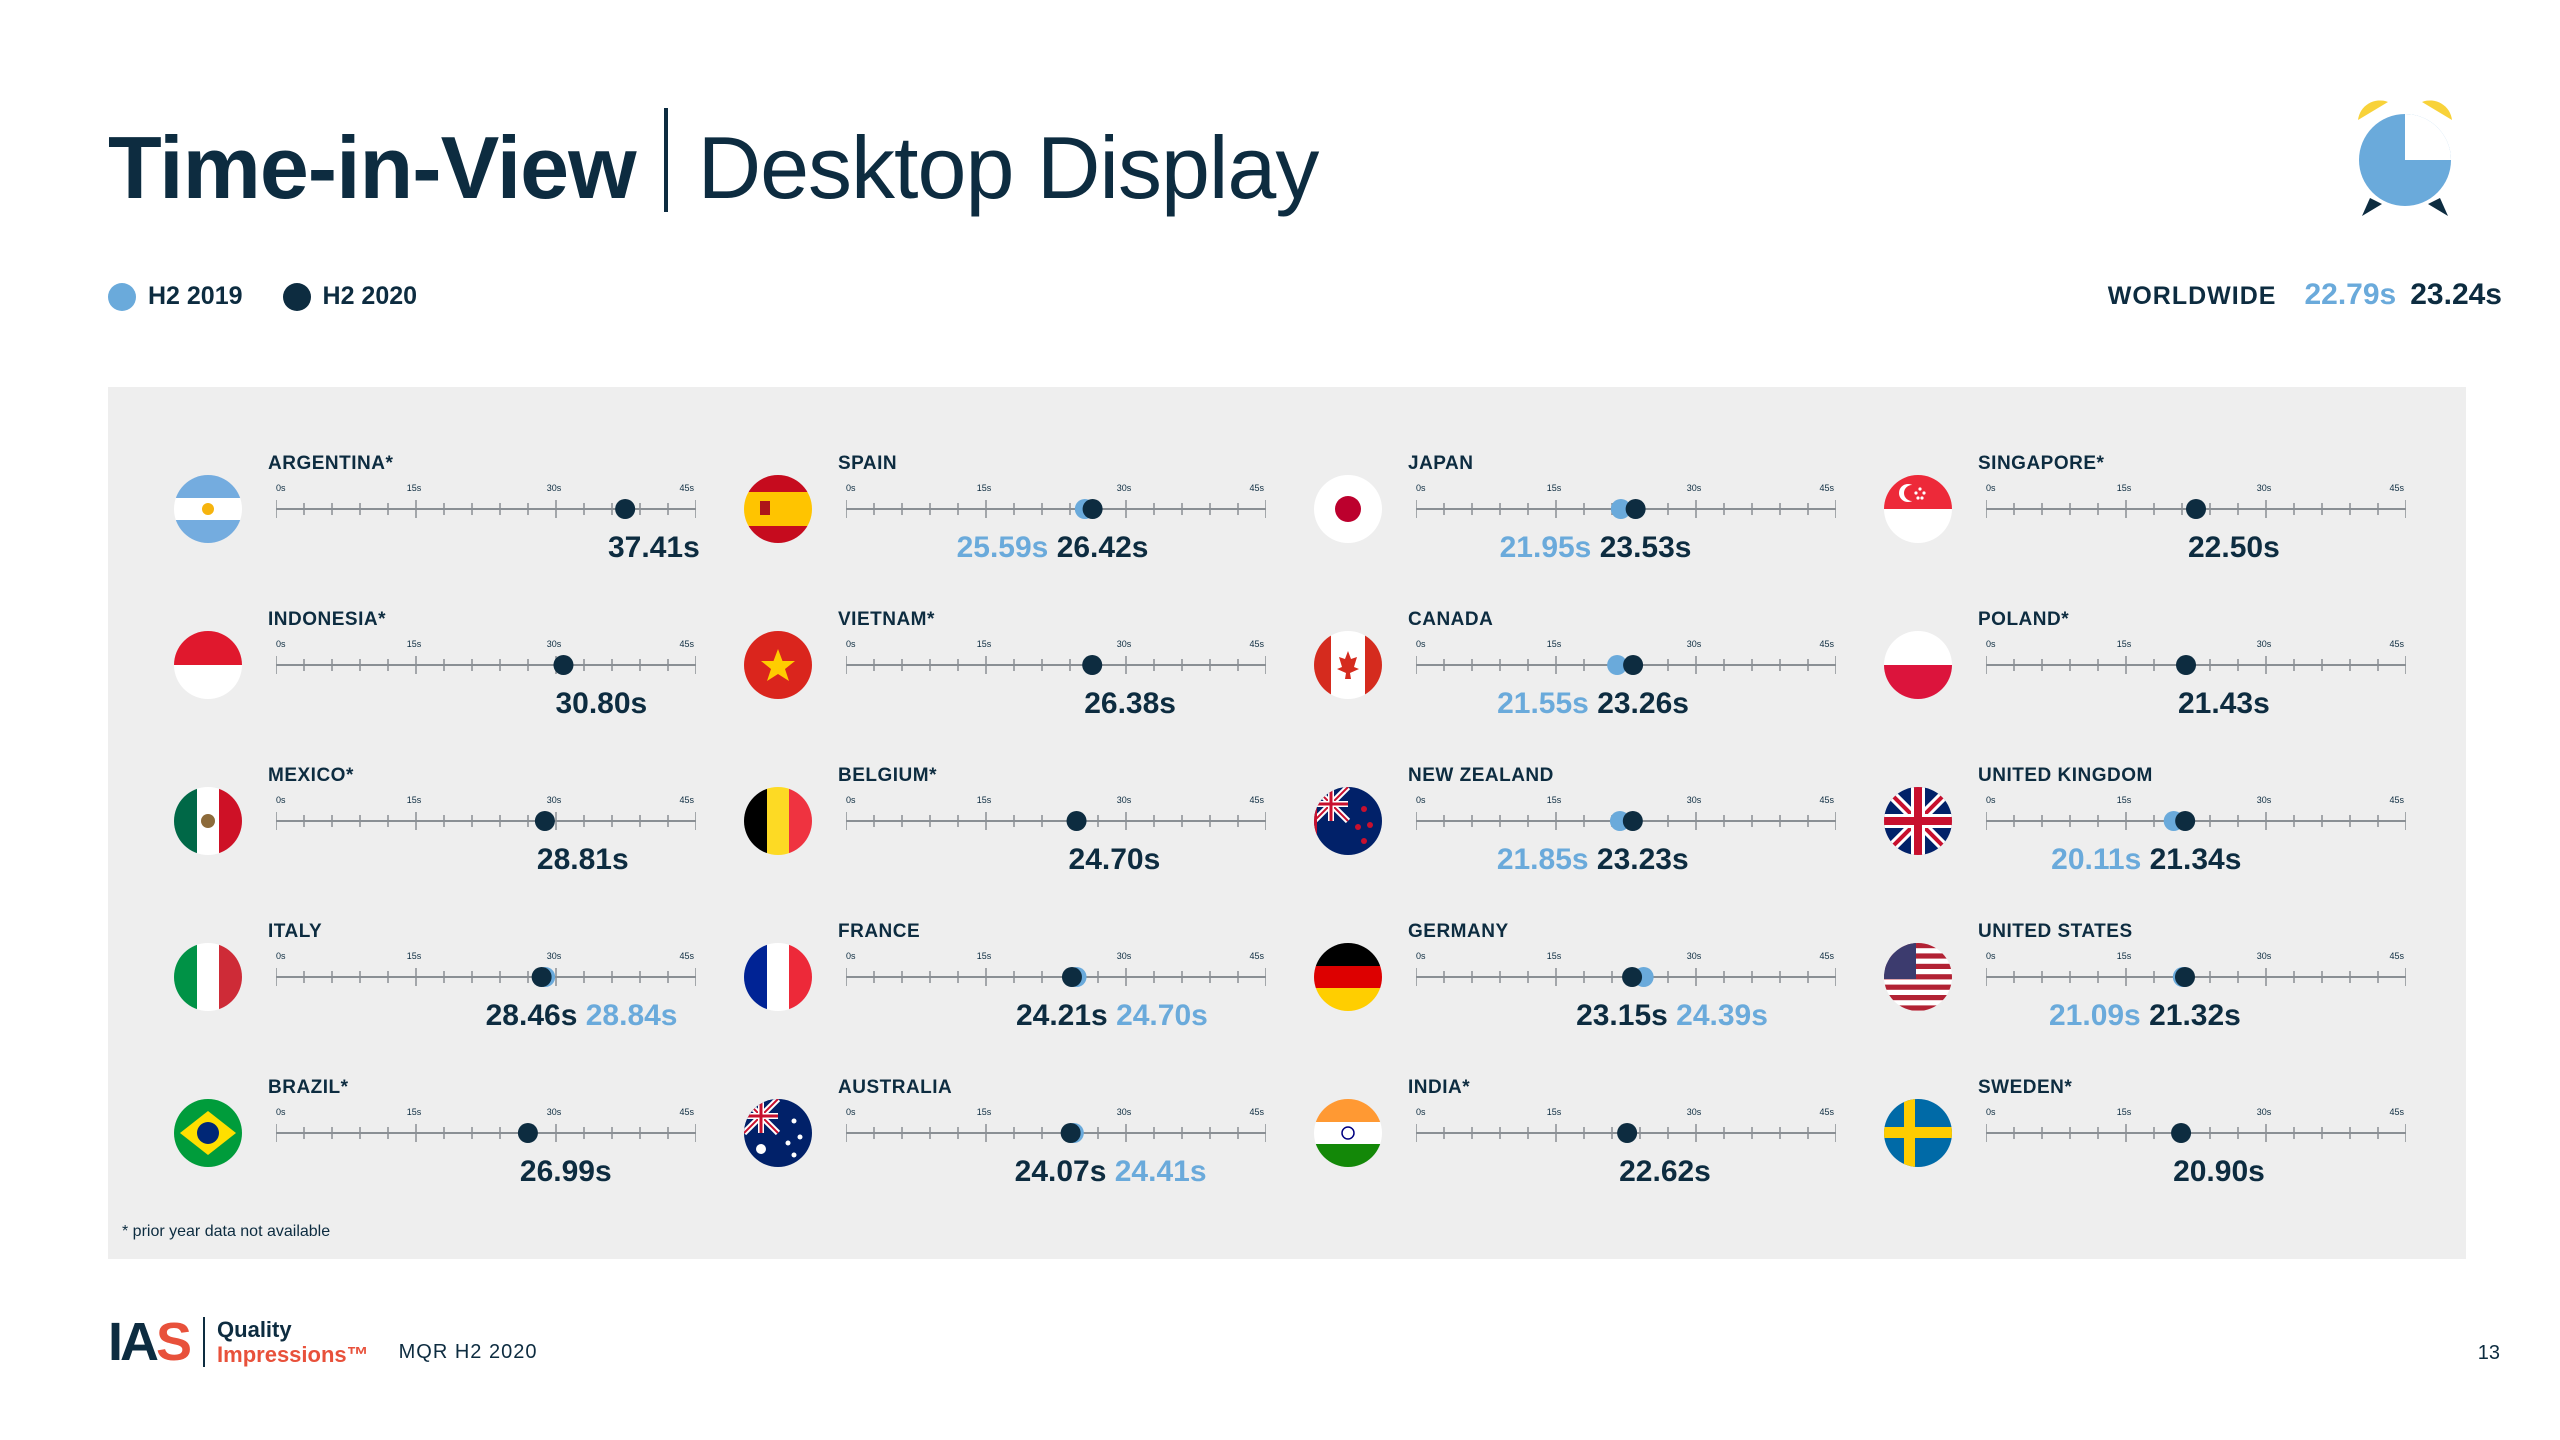 The image size is (2560, 1440). I want to click on value-label-2020: 26.38s, so click(1130, 703).